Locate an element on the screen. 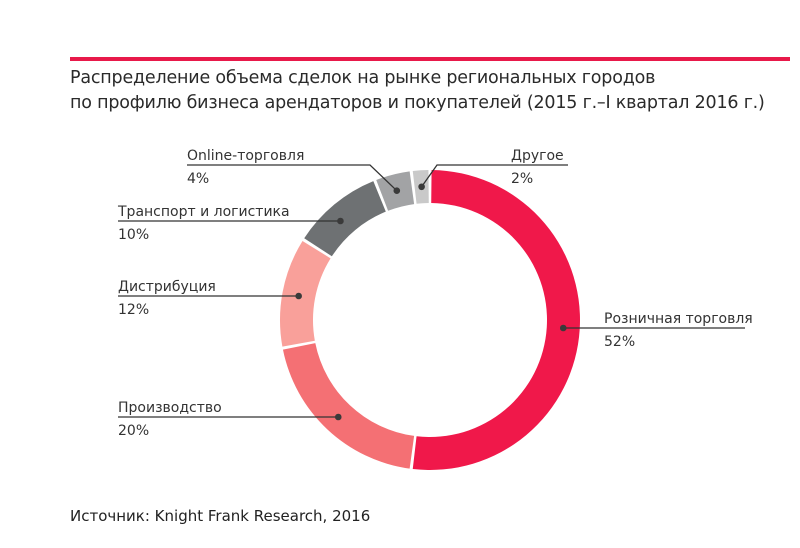 This screenshot has width=800, height=548. slice-розничная-торговля is located at coordinates (496, 320).